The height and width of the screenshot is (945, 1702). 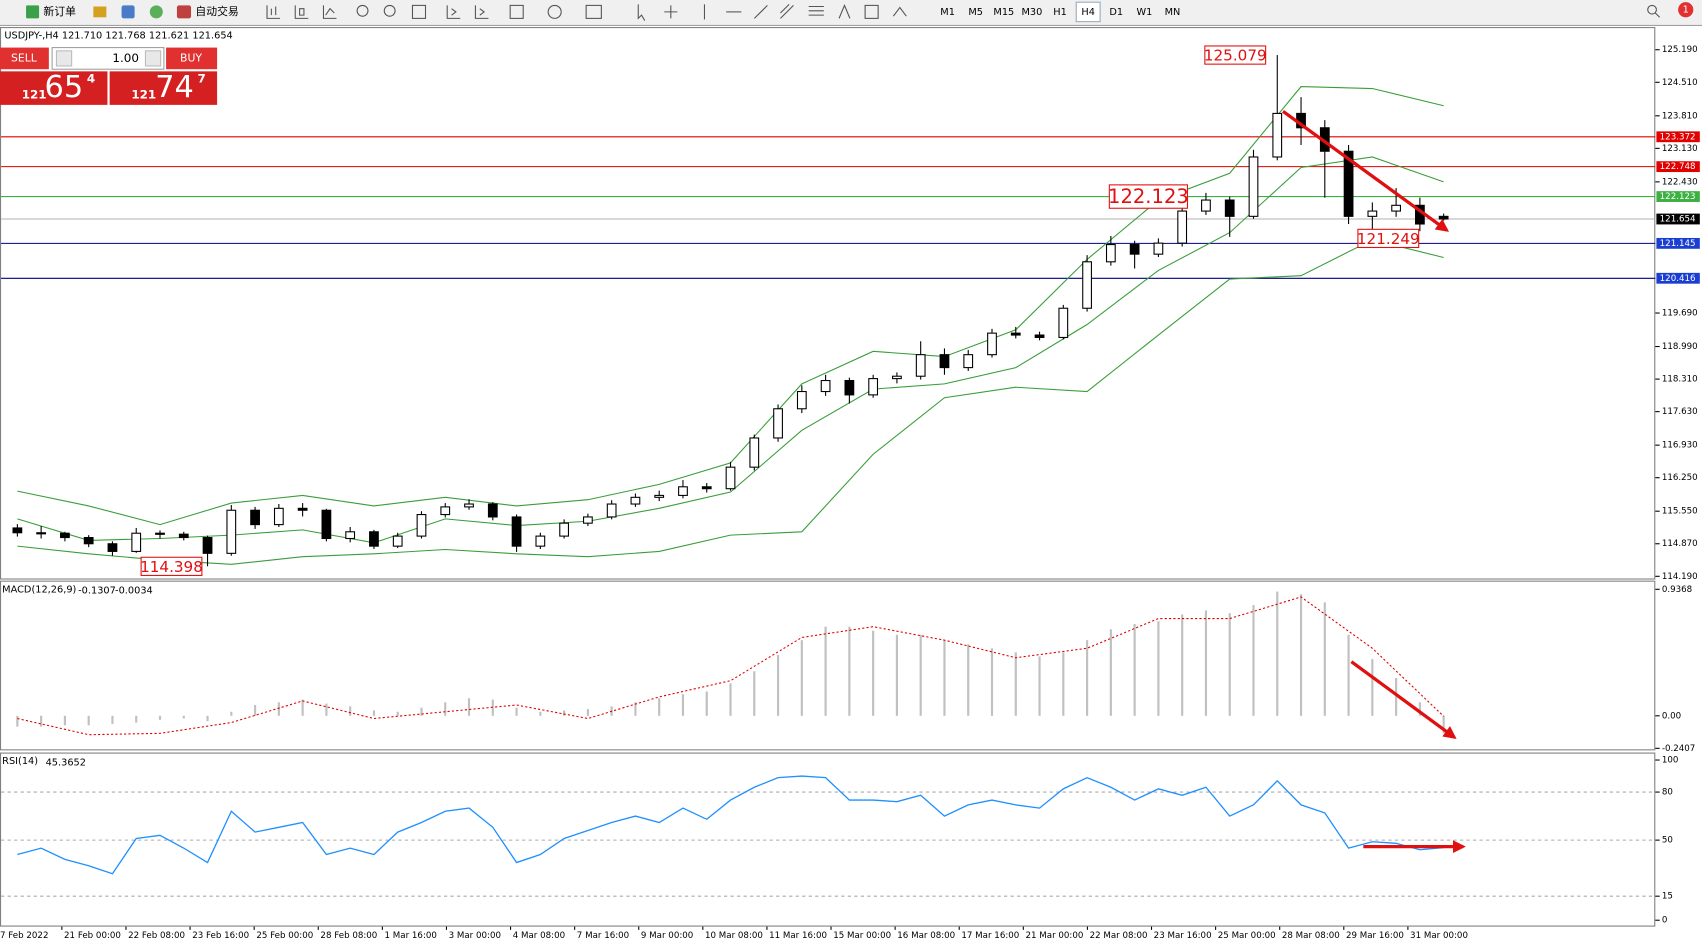 What do you see at coordinates (20, 761) in the screenshot?
I see `rsi-title: RSI(14)` at bounding box center [20, 761].